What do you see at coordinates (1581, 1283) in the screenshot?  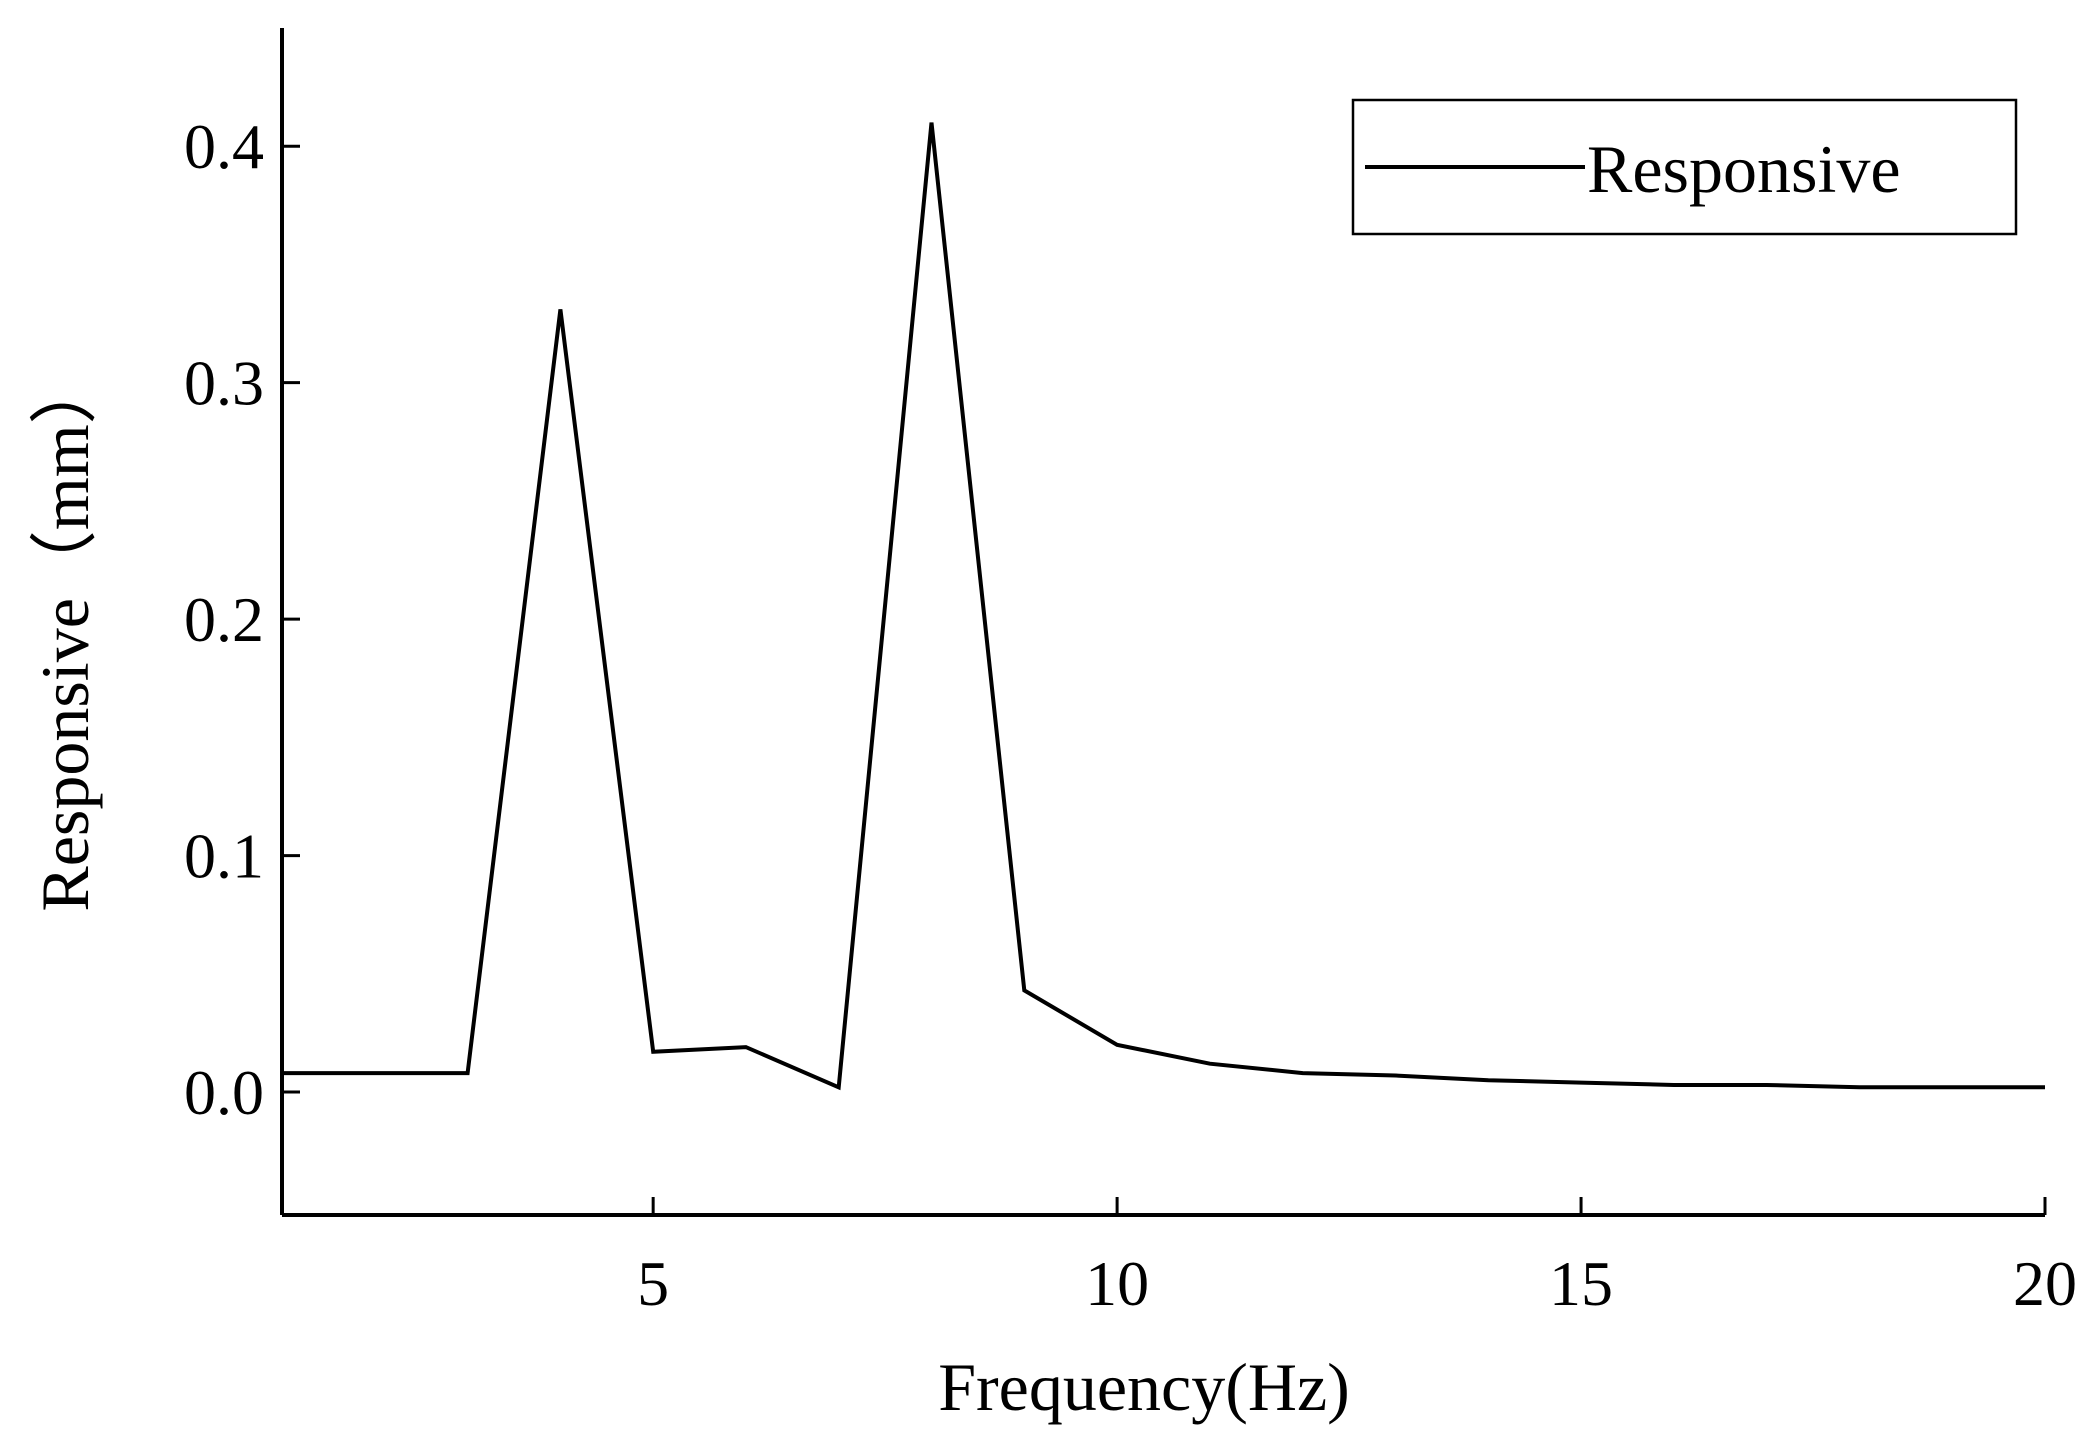 I see `x-tick-label: 15` at bounding box center [1581, 1283].